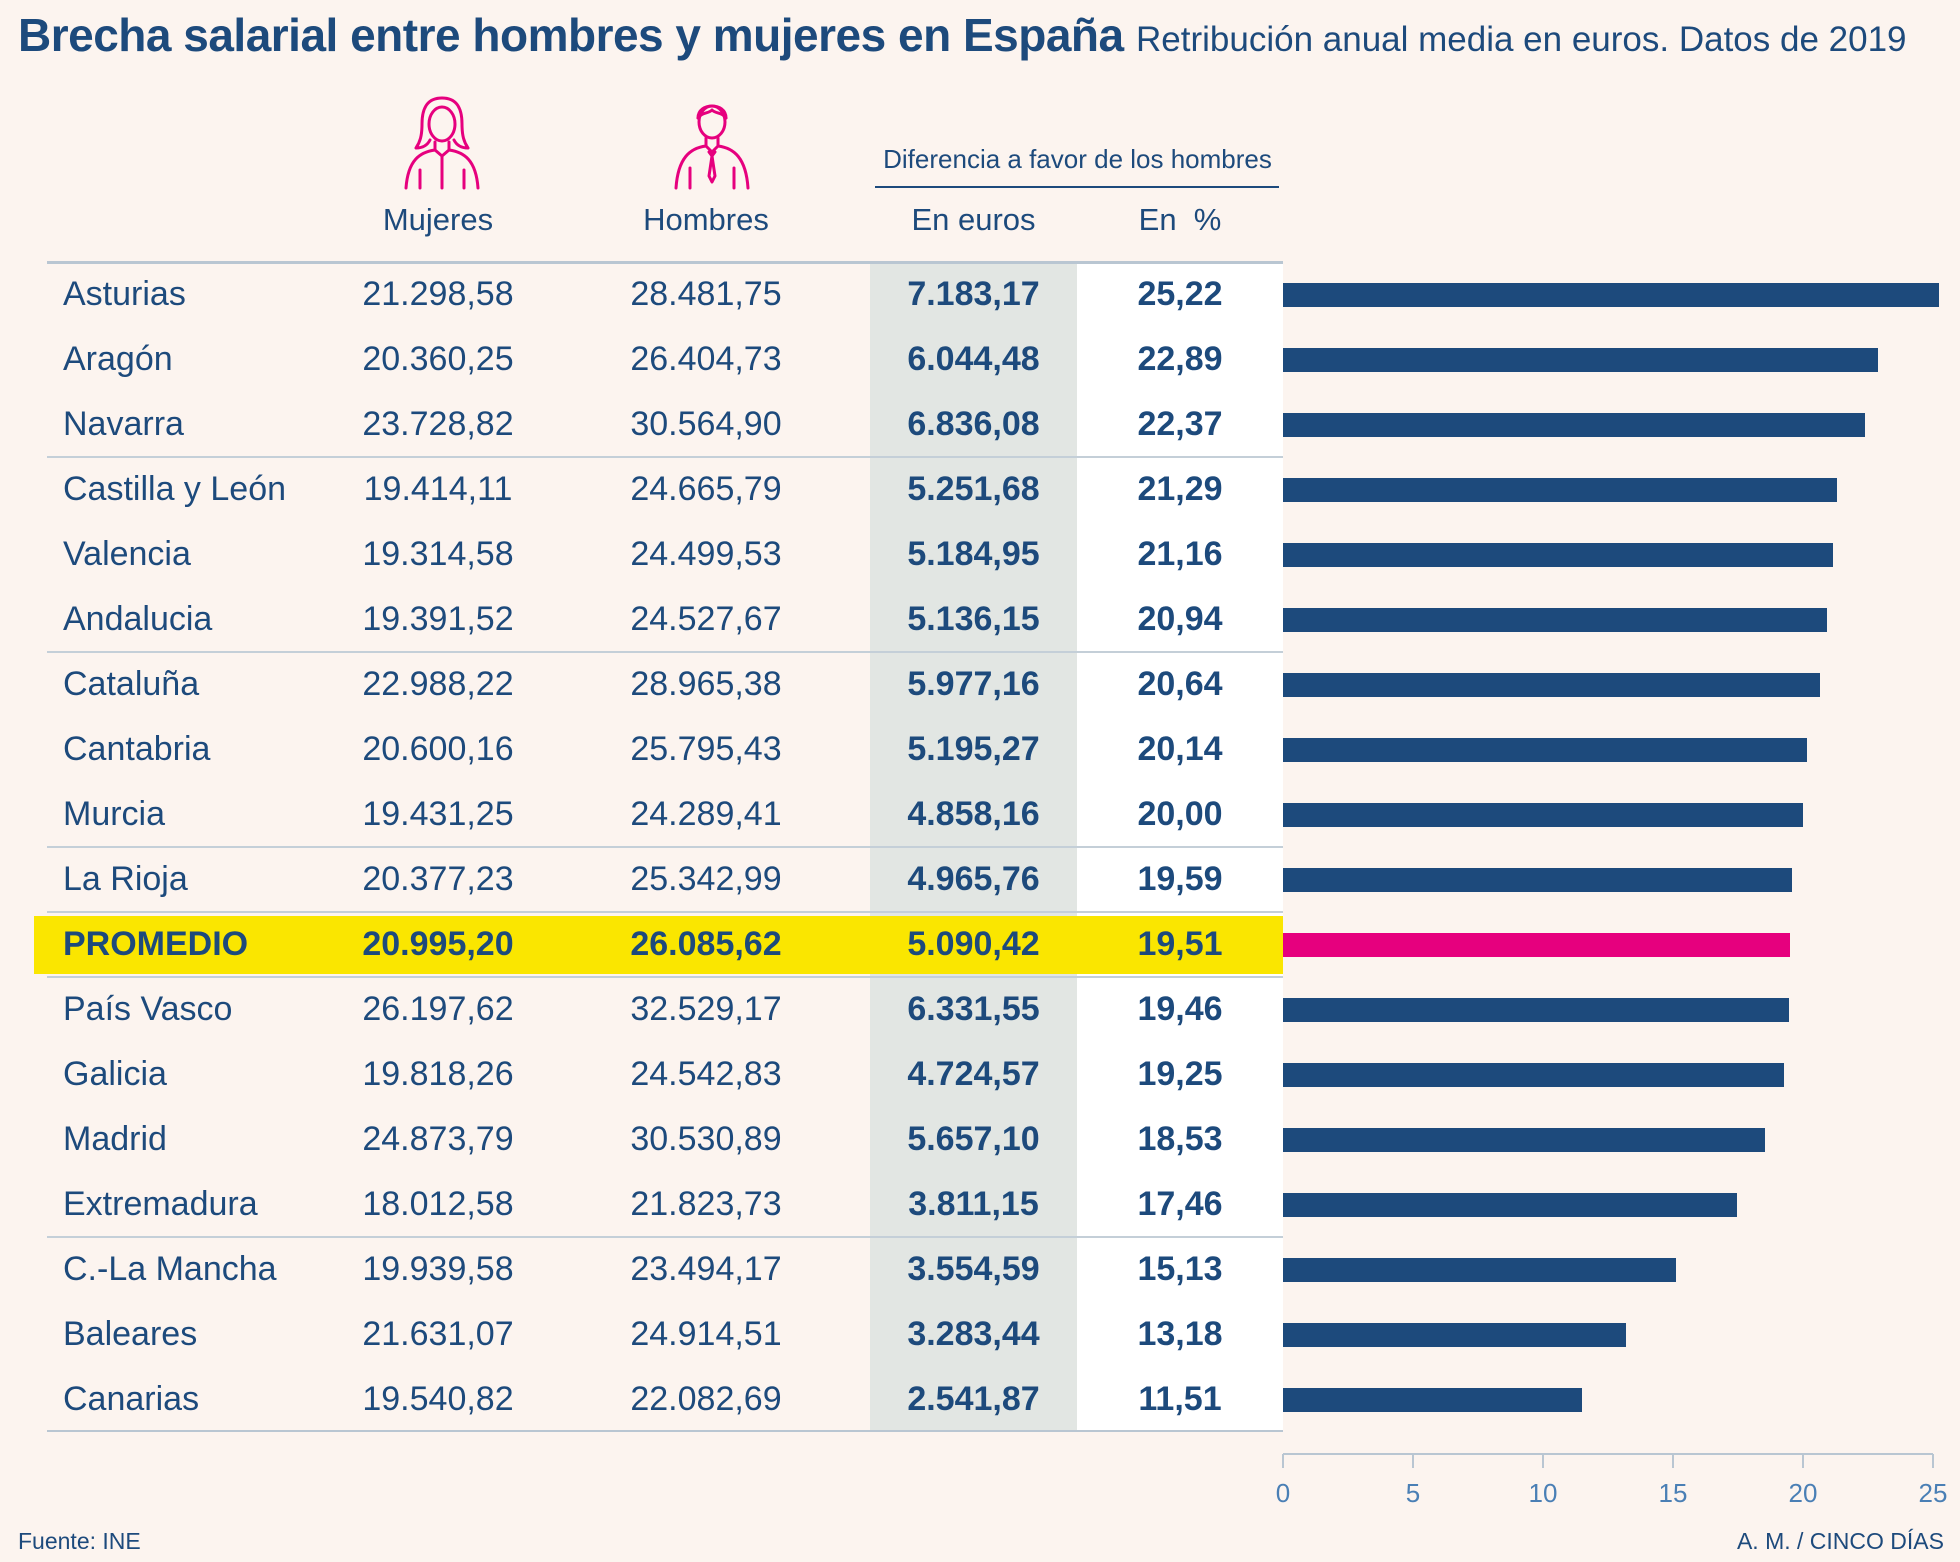 This screenshot has height=1562, width=1960. Describe the element at coordinates (438, 684) in the screenshot. I see `women-salary-cell: 22.988,22` at that location.